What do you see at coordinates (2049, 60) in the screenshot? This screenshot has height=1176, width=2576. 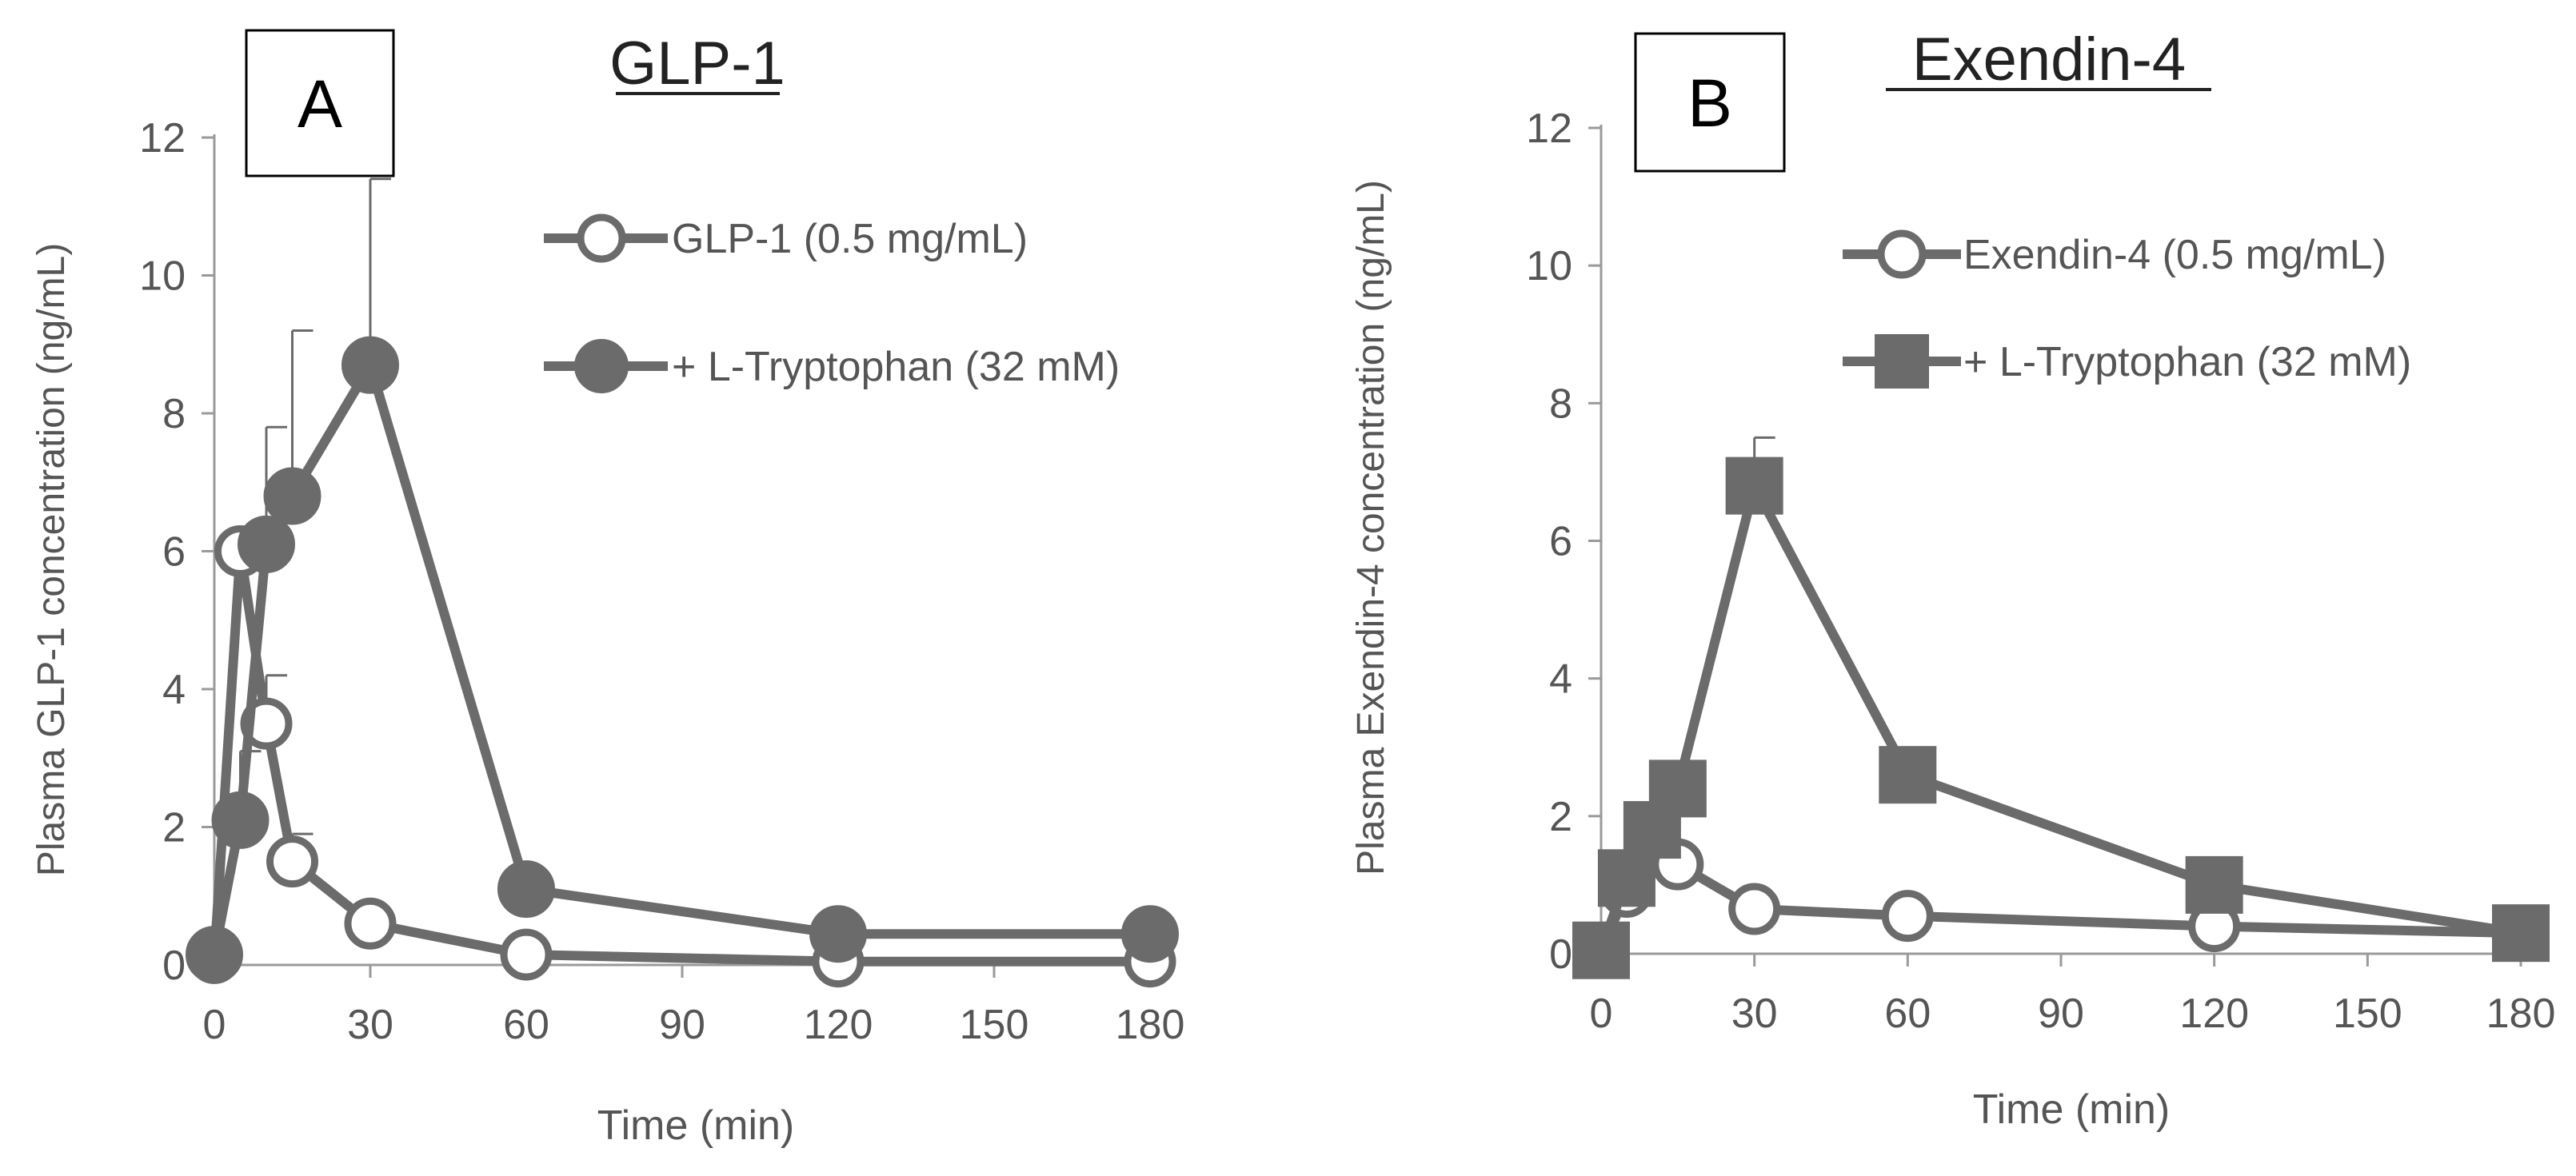 I see `chart-title: Exendin-4` at bounding box center [2049, 60].